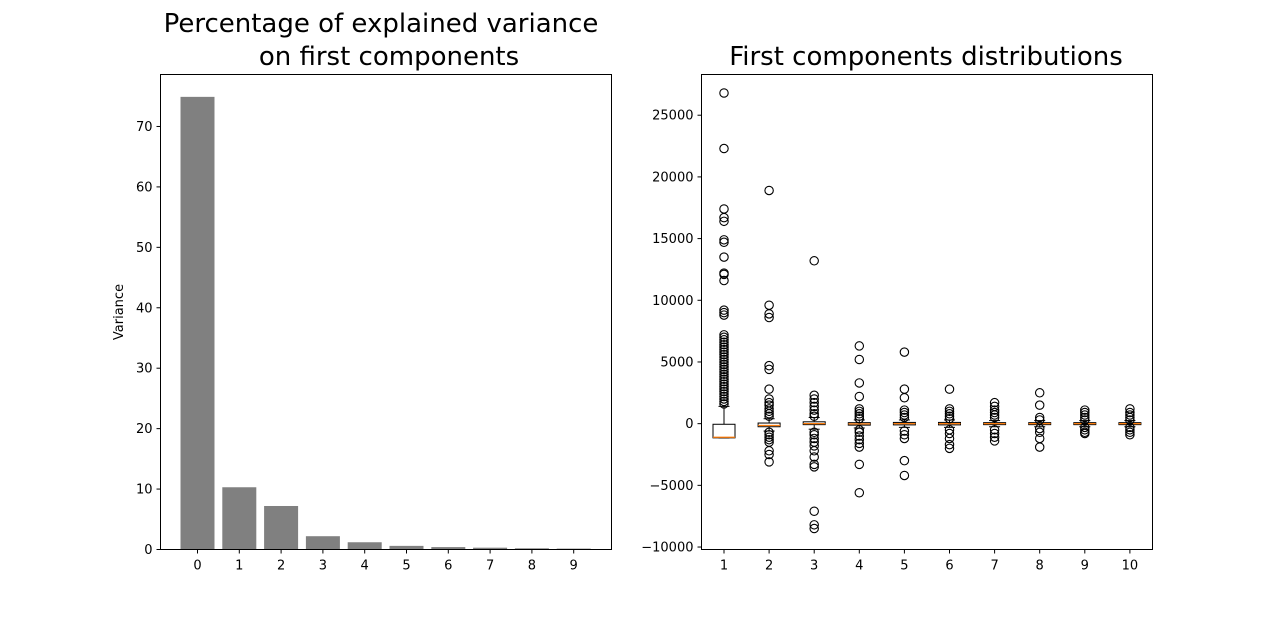  What do you see at coordinates (385, 561) in the screenshot?
I see `bar-chart-x-ticks: 0 1 2 3 4 5 6 7 8 9` at bounding box center [385, 561].